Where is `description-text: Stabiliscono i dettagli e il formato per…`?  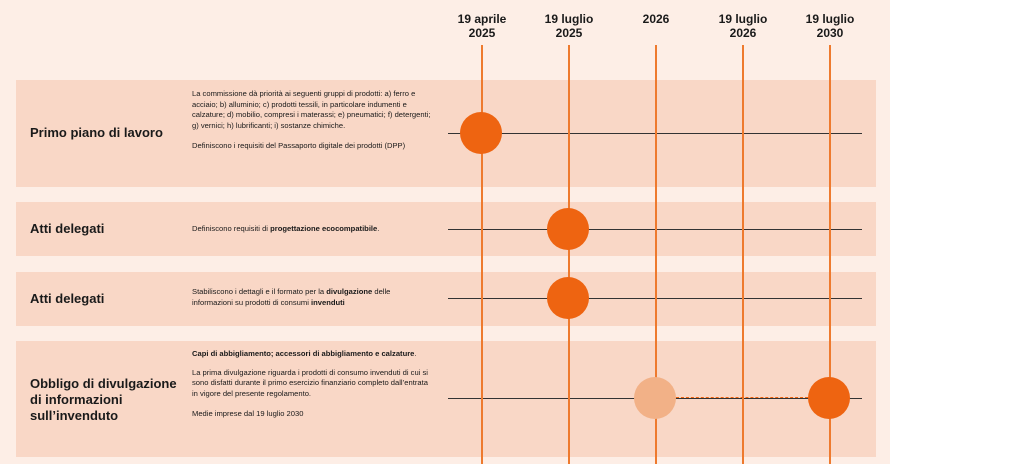 description-text: Stabiliscono i dettagli e il formato per… is located at coordinates (259, 291).